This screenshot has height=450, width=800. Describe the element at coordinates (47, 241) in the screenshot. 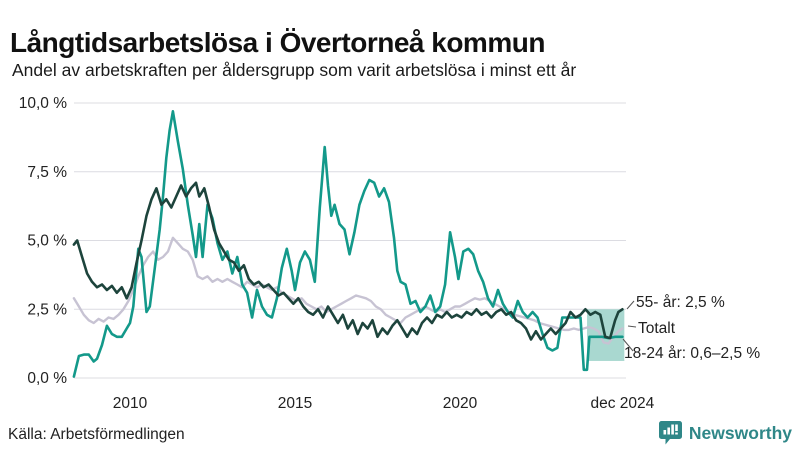

I see `y-axis-tick-label: 5,0 %` at that location.